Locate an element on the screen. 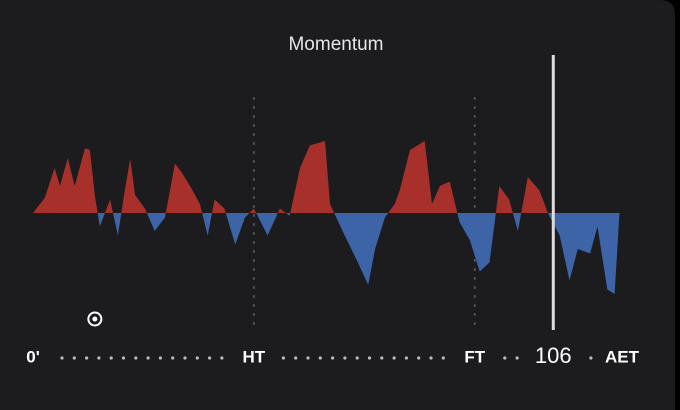 This screenshot has height=410, width=680. x-tick-label: AET is located at coordinates (622, 356).